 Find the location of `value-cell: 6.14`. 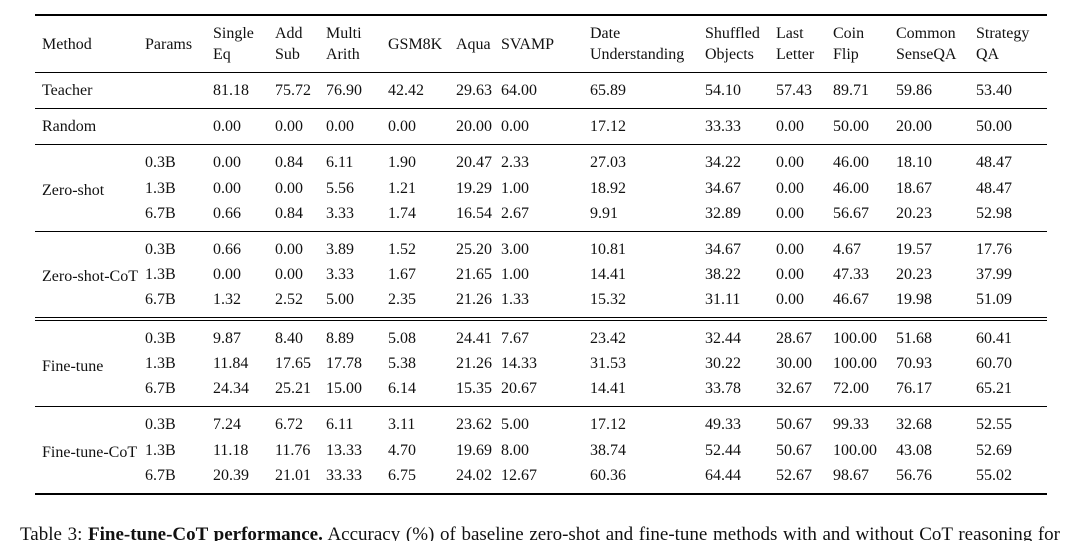

value-cell: 6.14 is located at coordinates (402, 389).